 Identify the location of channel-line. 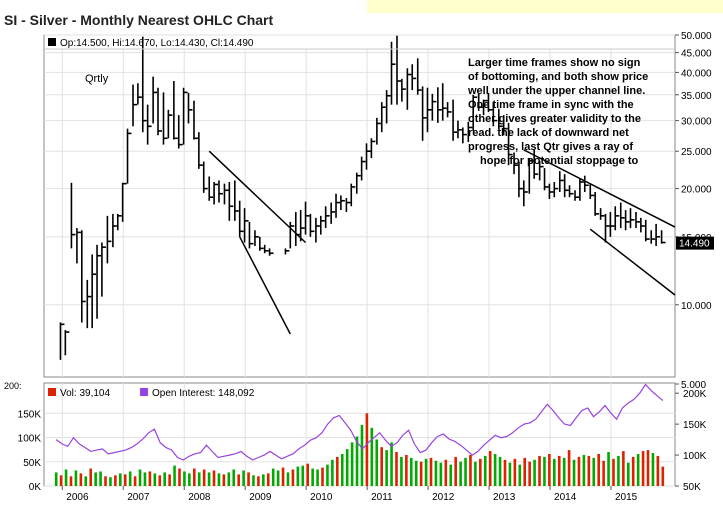
(265, 285).